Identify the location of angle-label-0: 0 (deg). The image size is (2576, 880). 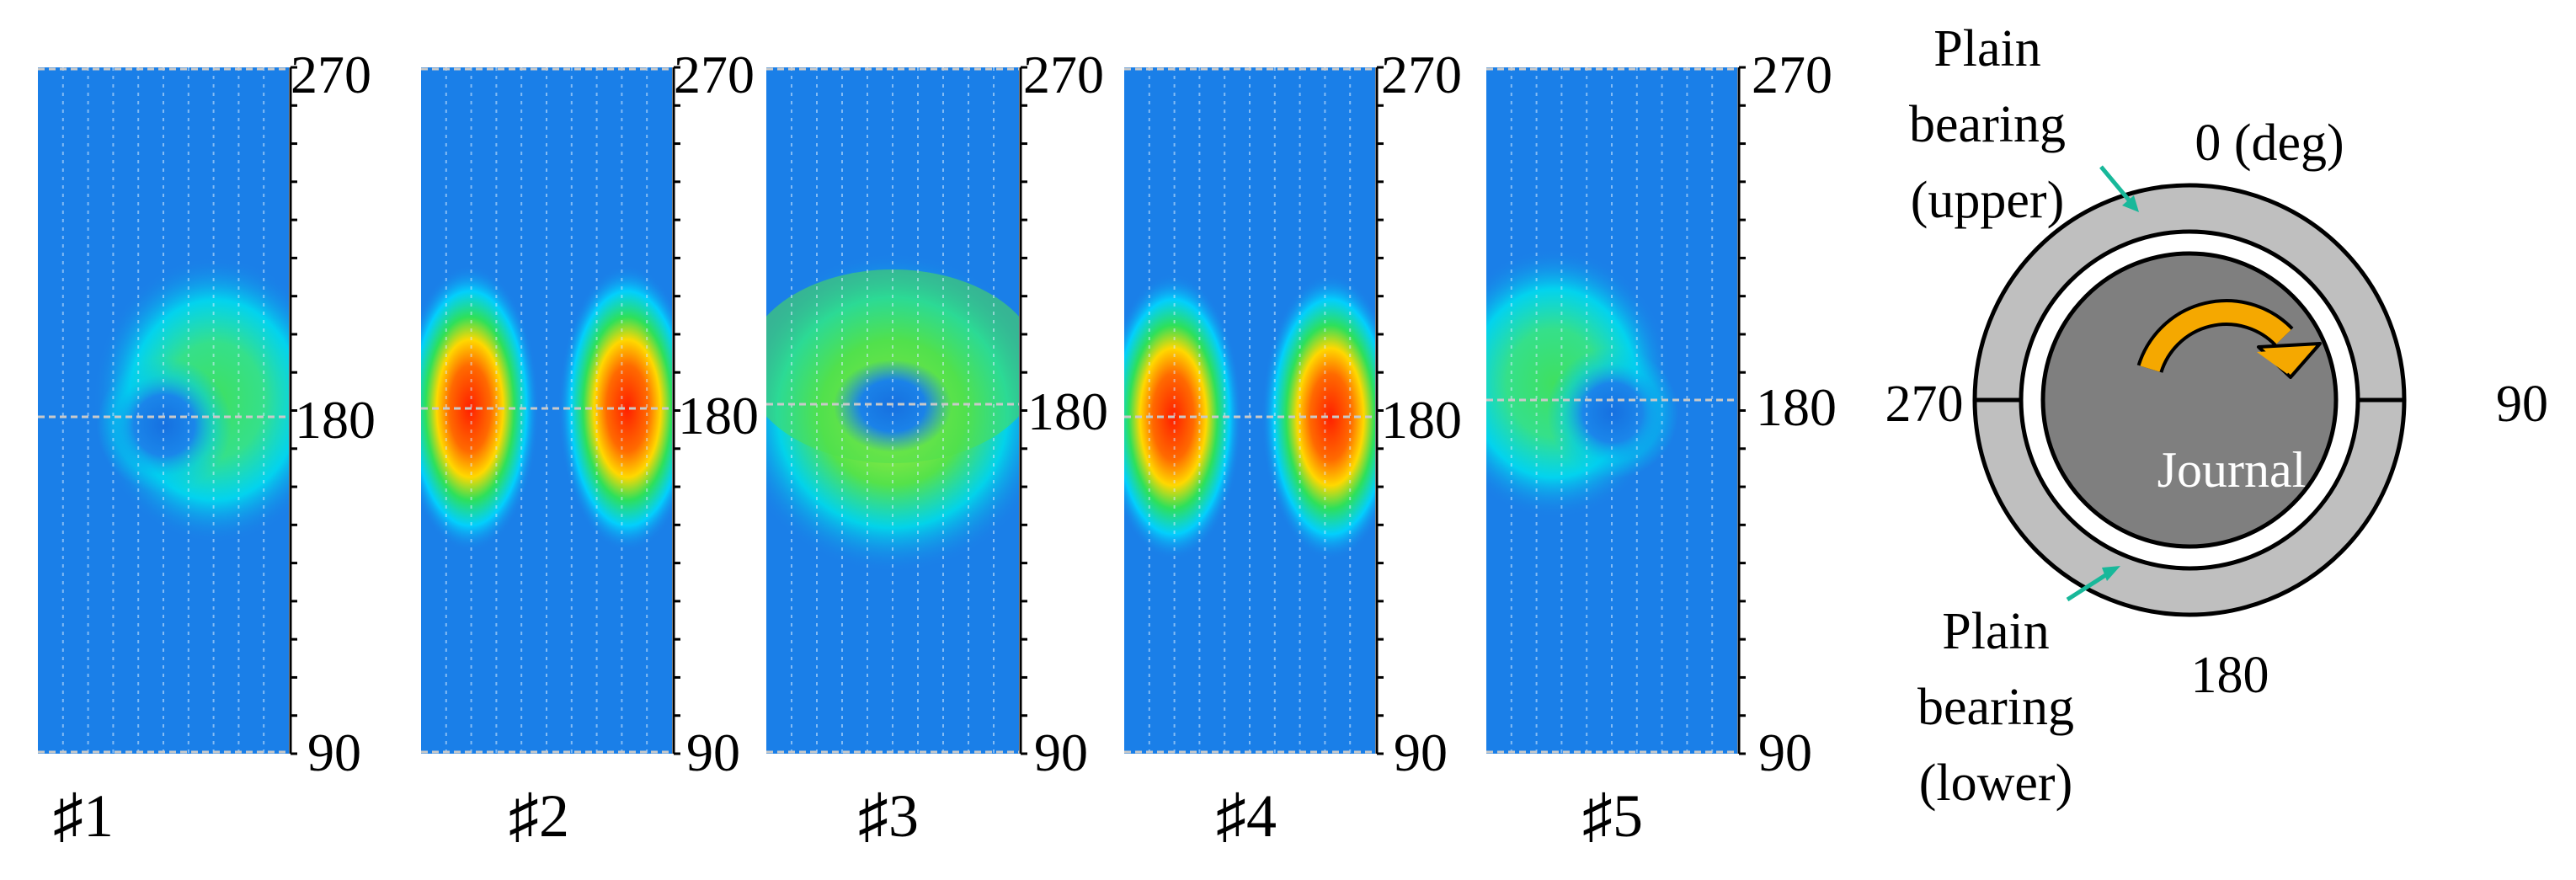
(2269, 143).